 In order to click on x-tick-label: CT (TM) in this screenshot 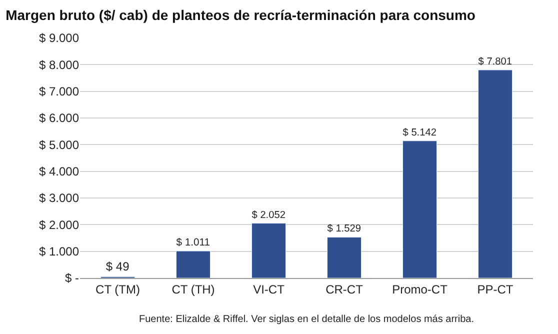, I will do `click(118, 289)`.